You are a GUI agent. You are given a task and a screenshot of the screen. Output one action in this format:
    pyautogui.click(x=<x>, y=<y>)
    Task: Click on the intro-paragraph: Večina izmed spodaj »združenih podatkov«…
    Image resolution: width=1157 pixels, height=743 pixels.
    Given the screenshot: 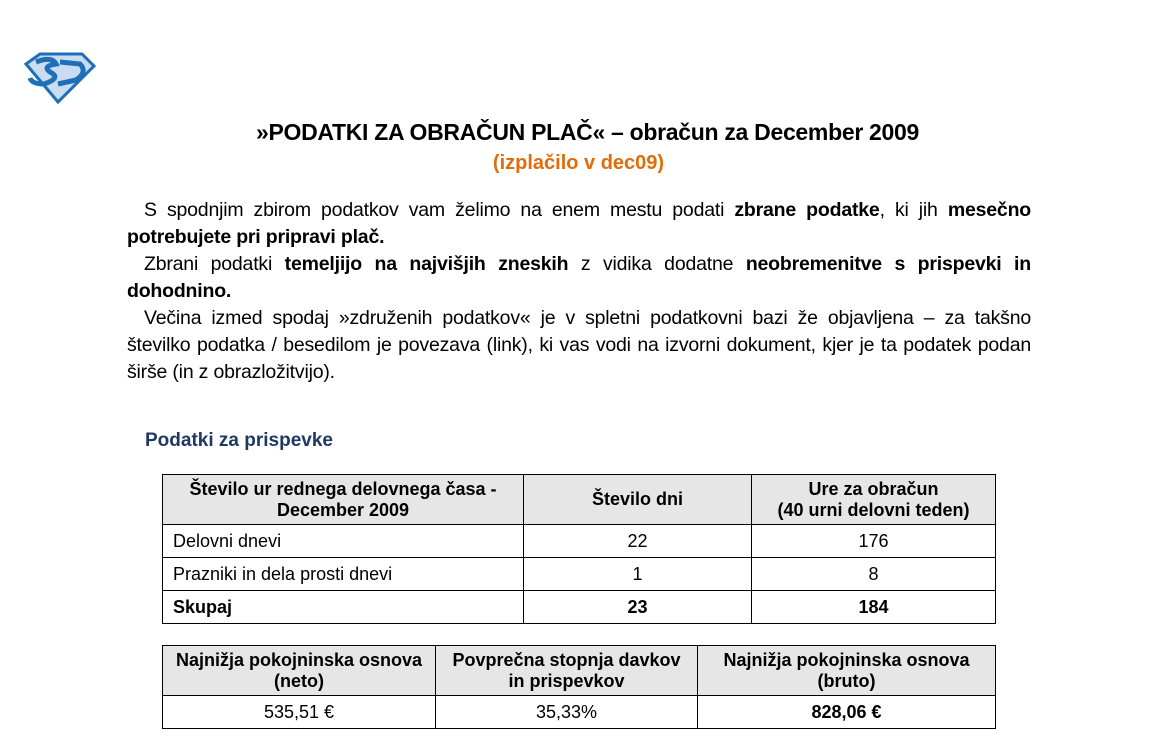 What is the action you would take?
    pyautogui.click(x=579, y=345)
    